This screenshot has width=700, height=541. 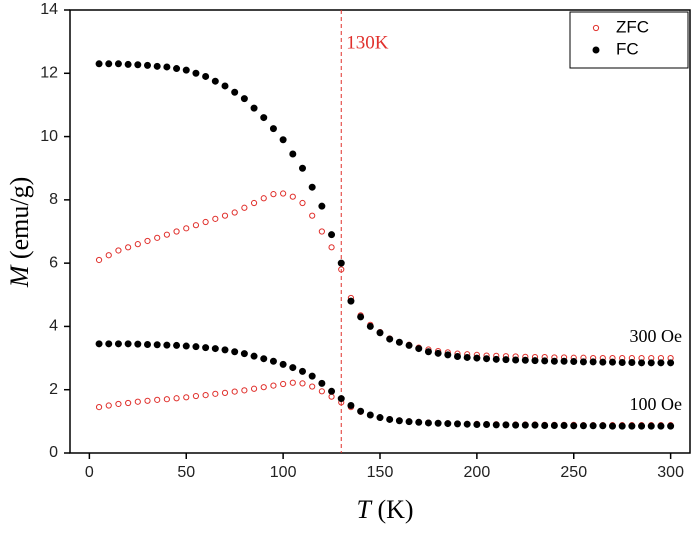 I want to click on y-label-symbol: M, so click(x=19, y=276).